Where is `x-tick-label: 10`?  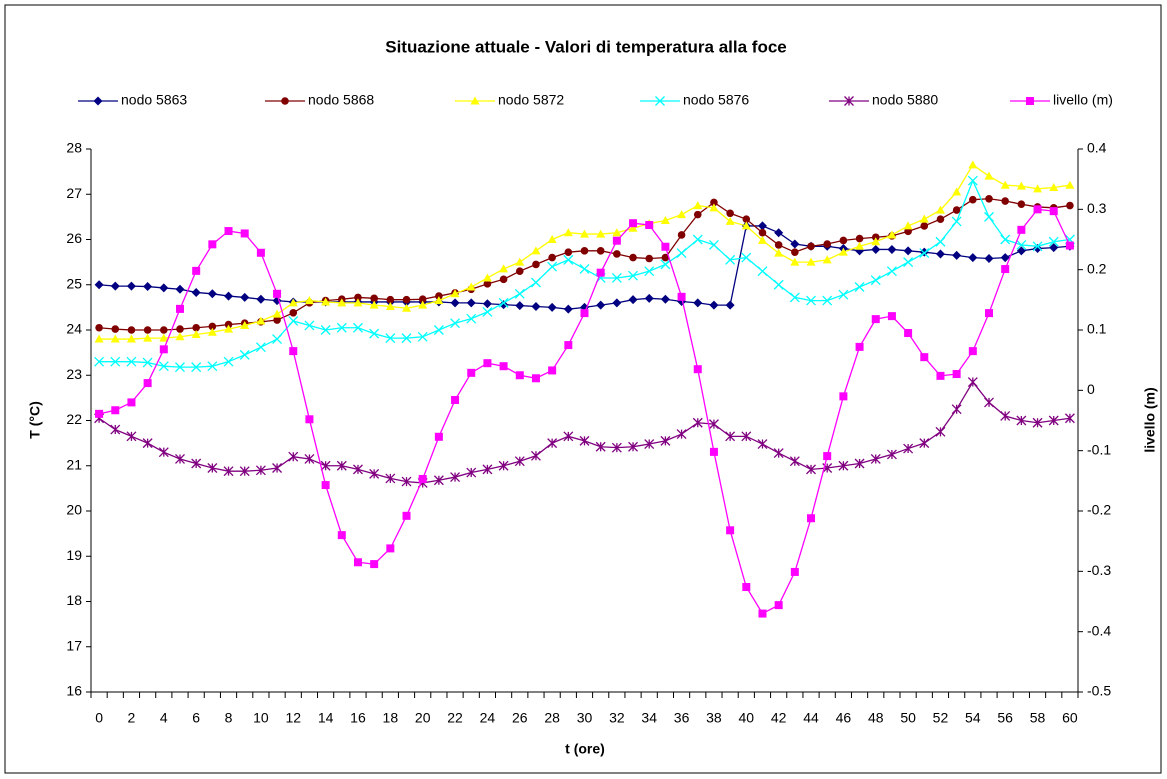
x-tick-label: 10 is located at coordinates (261, 718).